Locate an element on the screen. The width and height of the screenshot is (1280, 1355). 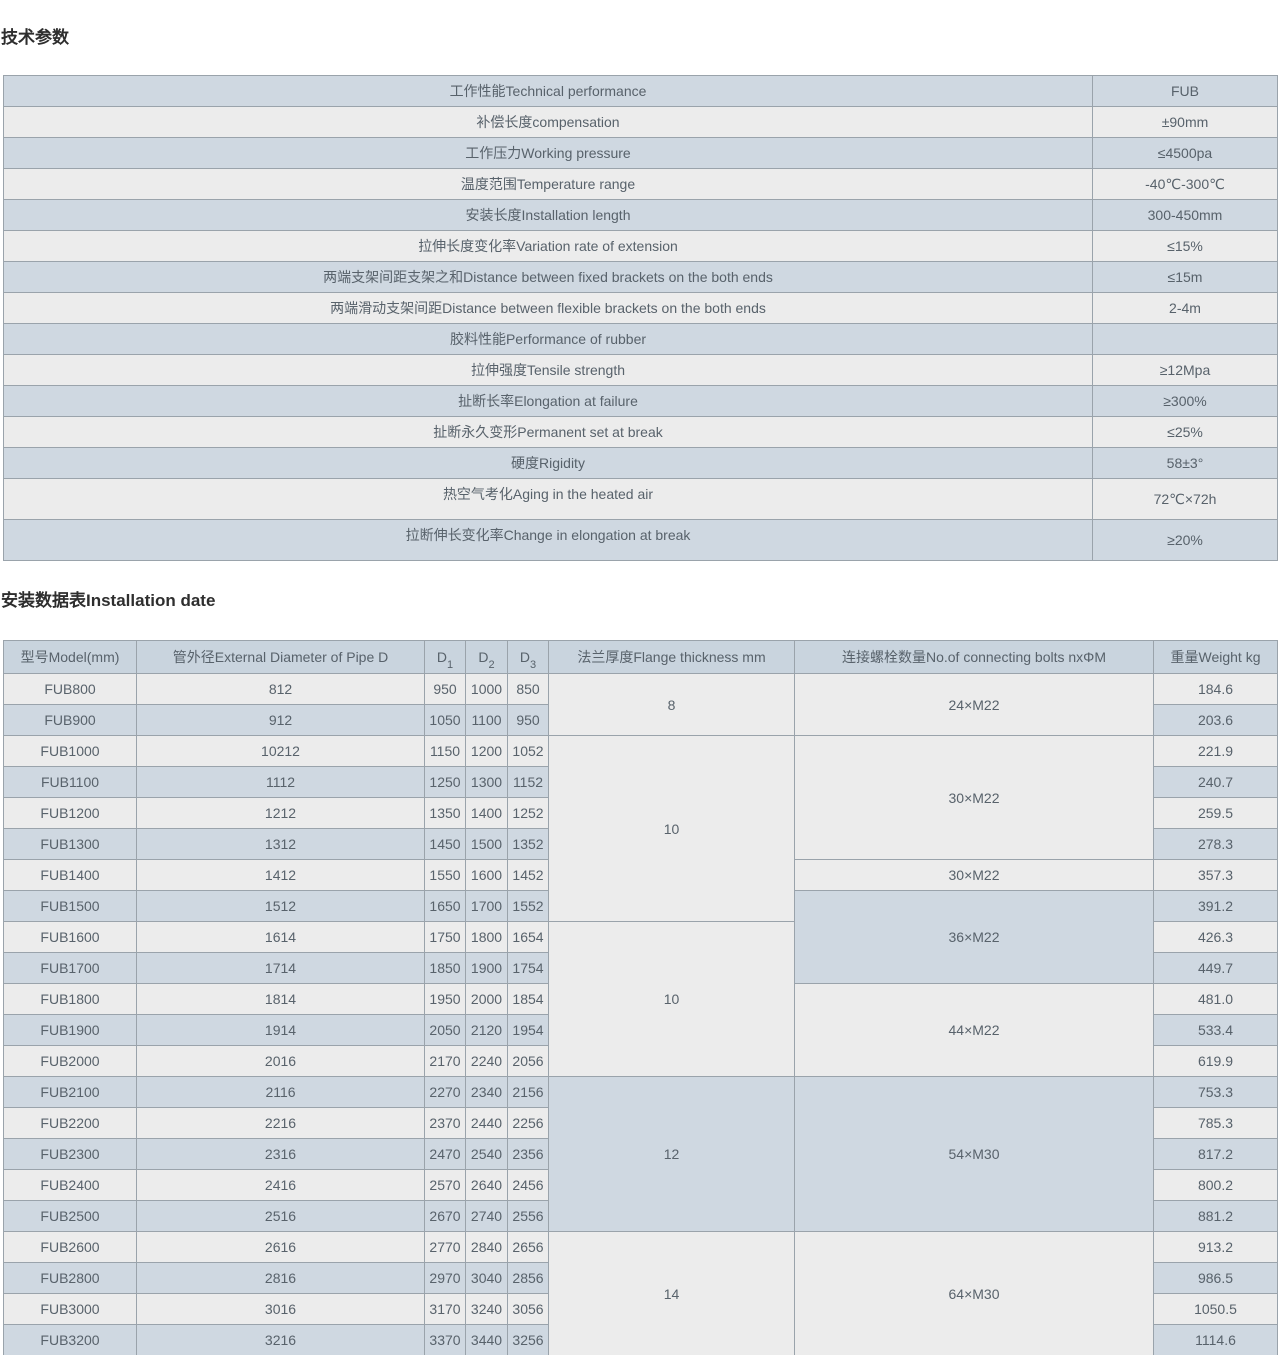
install-row: FUB2800 2816 2970 3040 2856 986.5 is located at coordinates (640, 1278).